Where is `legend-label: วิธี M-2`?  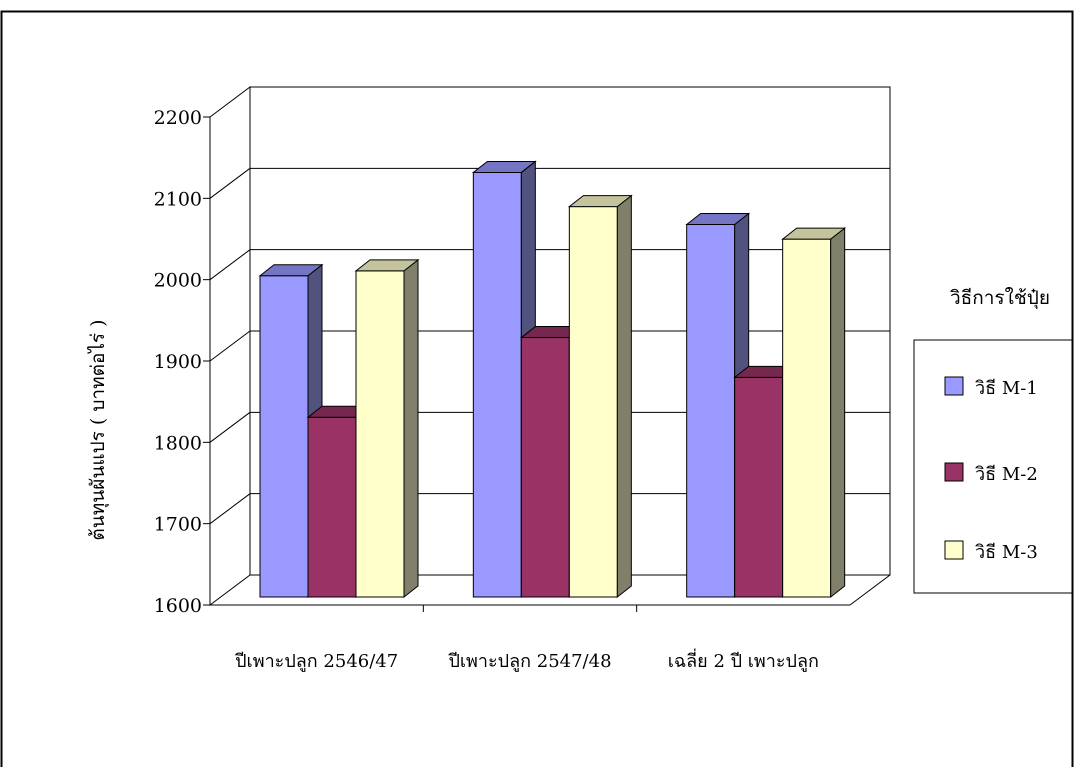
legend-label: วิธี M-2 is located at coordinates (1006, 474).